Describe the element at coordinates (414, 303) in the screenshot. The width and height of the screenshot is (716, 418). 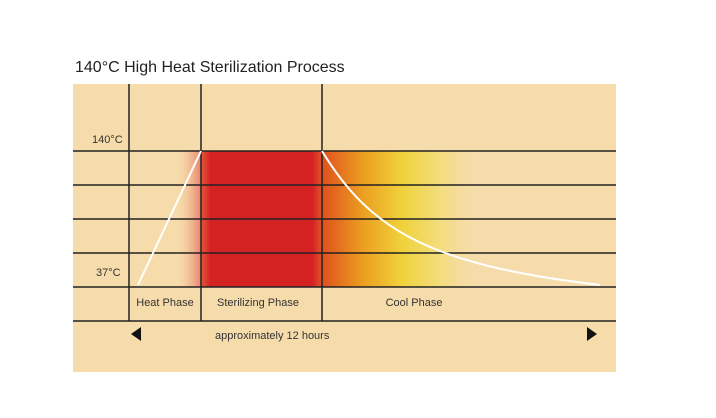
I see `phase-label: Cool Phase` at that location.